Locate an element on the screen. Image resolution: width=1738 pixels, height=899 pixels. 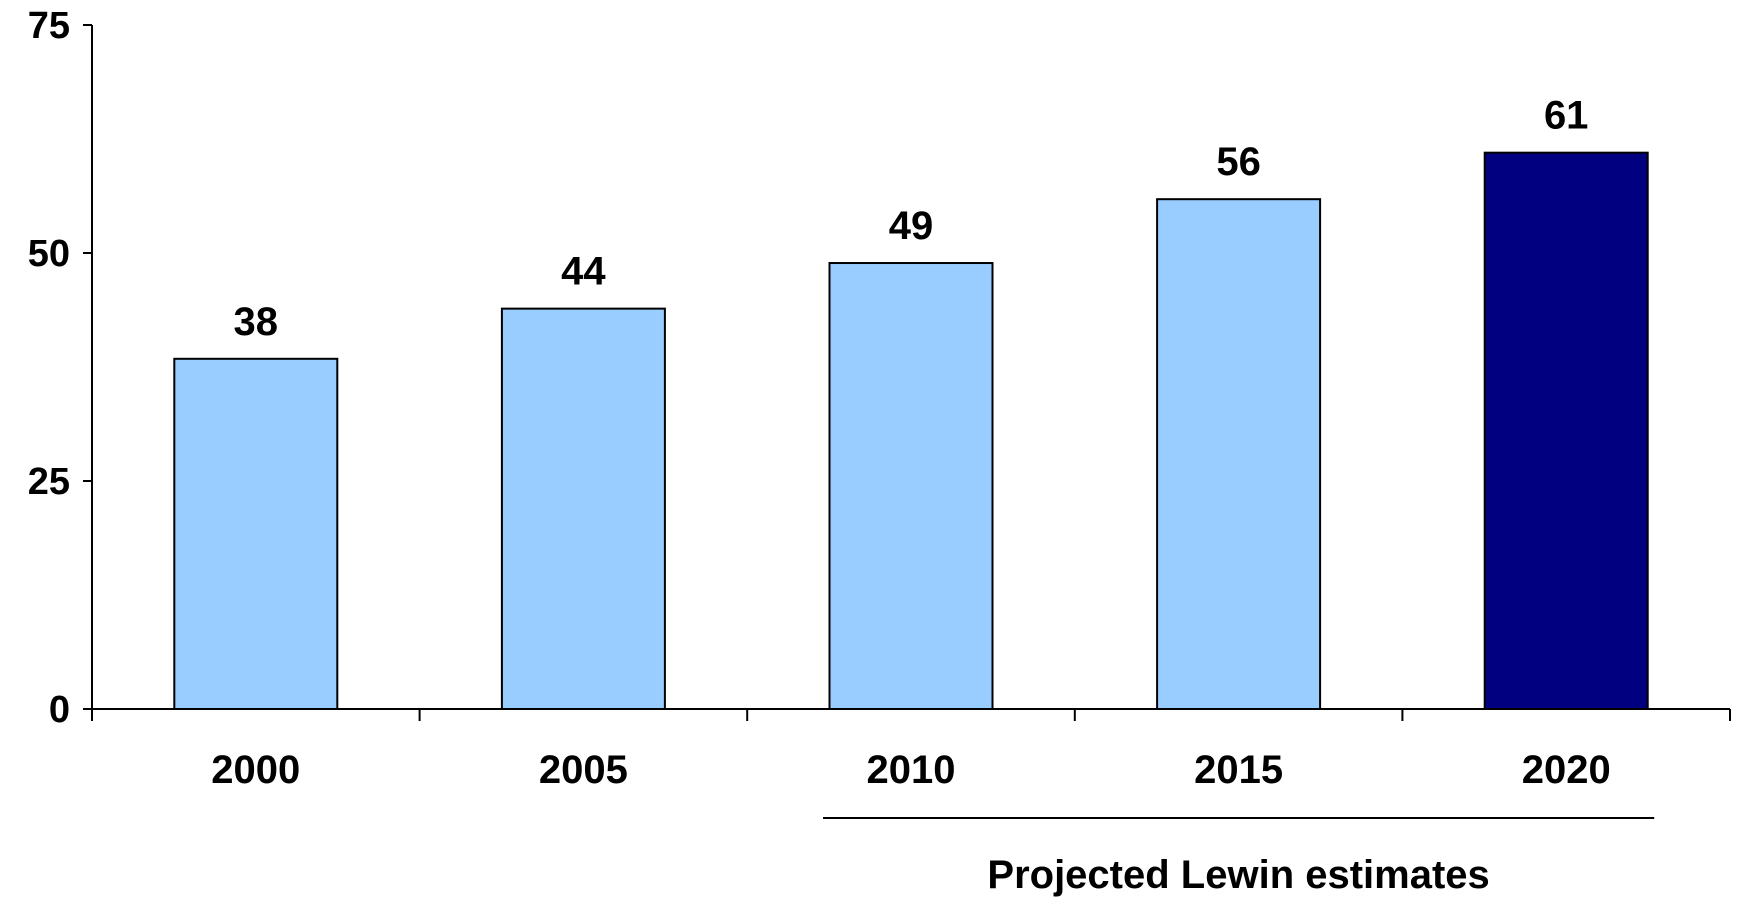
bar-2005 is located at coordinates (583, 508).